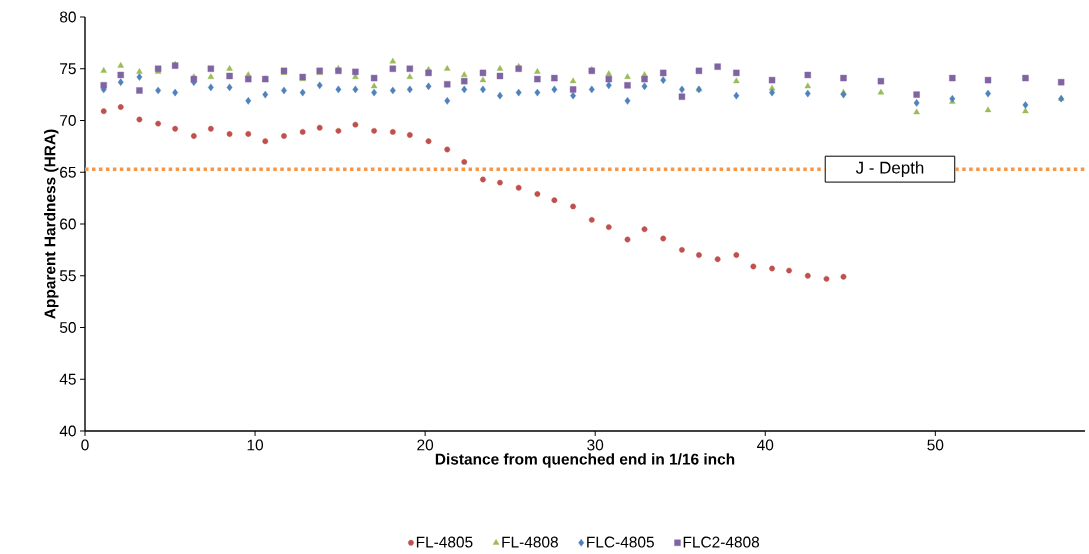  What do you see at coordinates (85, 445) in the screenshot?
I see `x-tick-label: 0` at bounding box center [85, 445].